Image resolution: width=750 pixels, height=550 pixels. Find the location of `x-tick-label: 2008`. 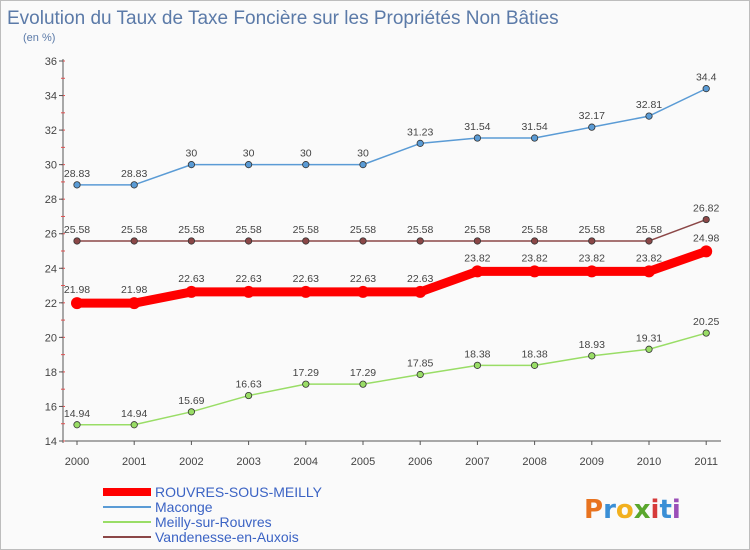

x-tick-label: 2008 is located at coordinates (534, 462).